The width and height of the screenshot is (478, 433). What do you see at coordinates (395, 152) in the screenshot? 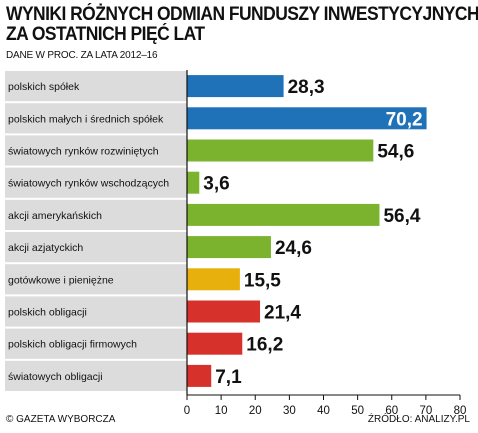
I see `value-label: 54,6` at bounding box center [395, 152].